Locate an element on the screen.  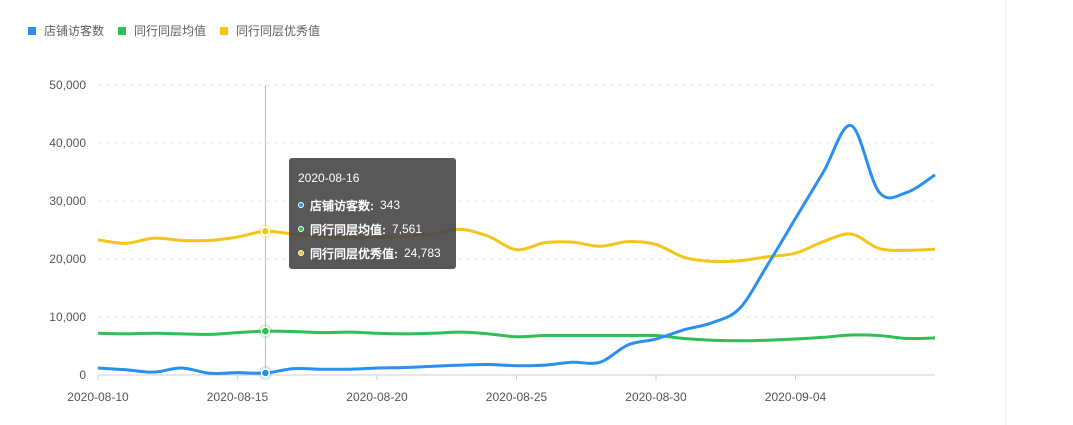
y-tick-label: 50,000 is located at coordinates (67, 85).